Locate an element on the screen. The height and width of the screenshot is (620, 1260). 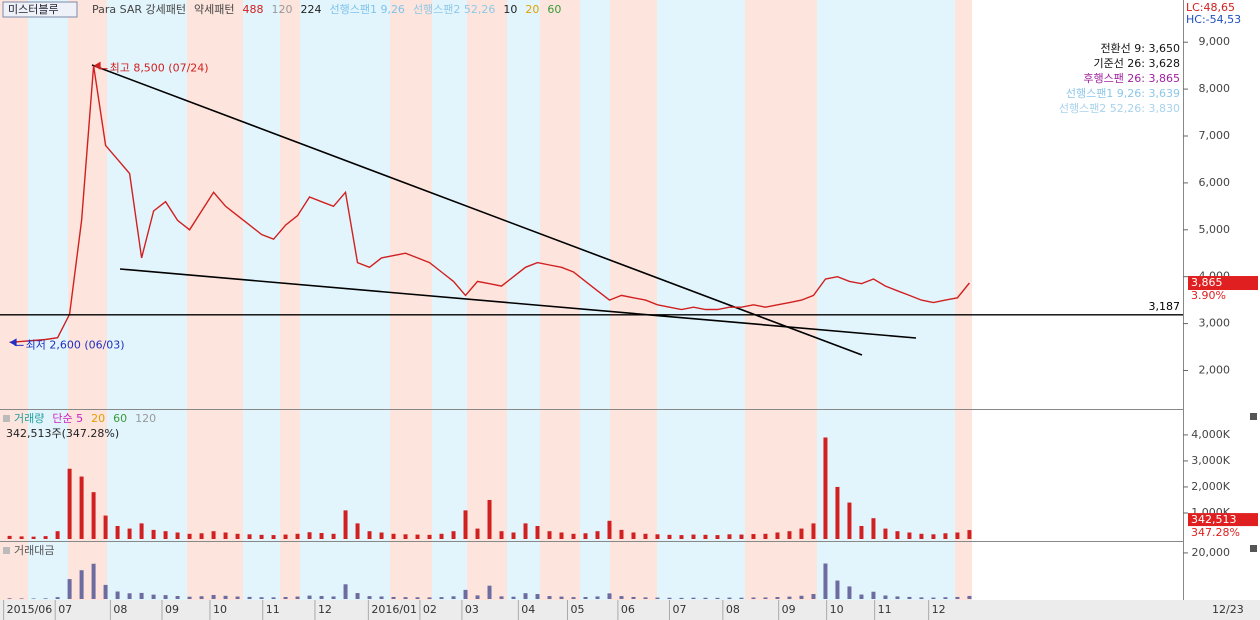
x-tick-label: 02 is located at coordinates (430, 609).